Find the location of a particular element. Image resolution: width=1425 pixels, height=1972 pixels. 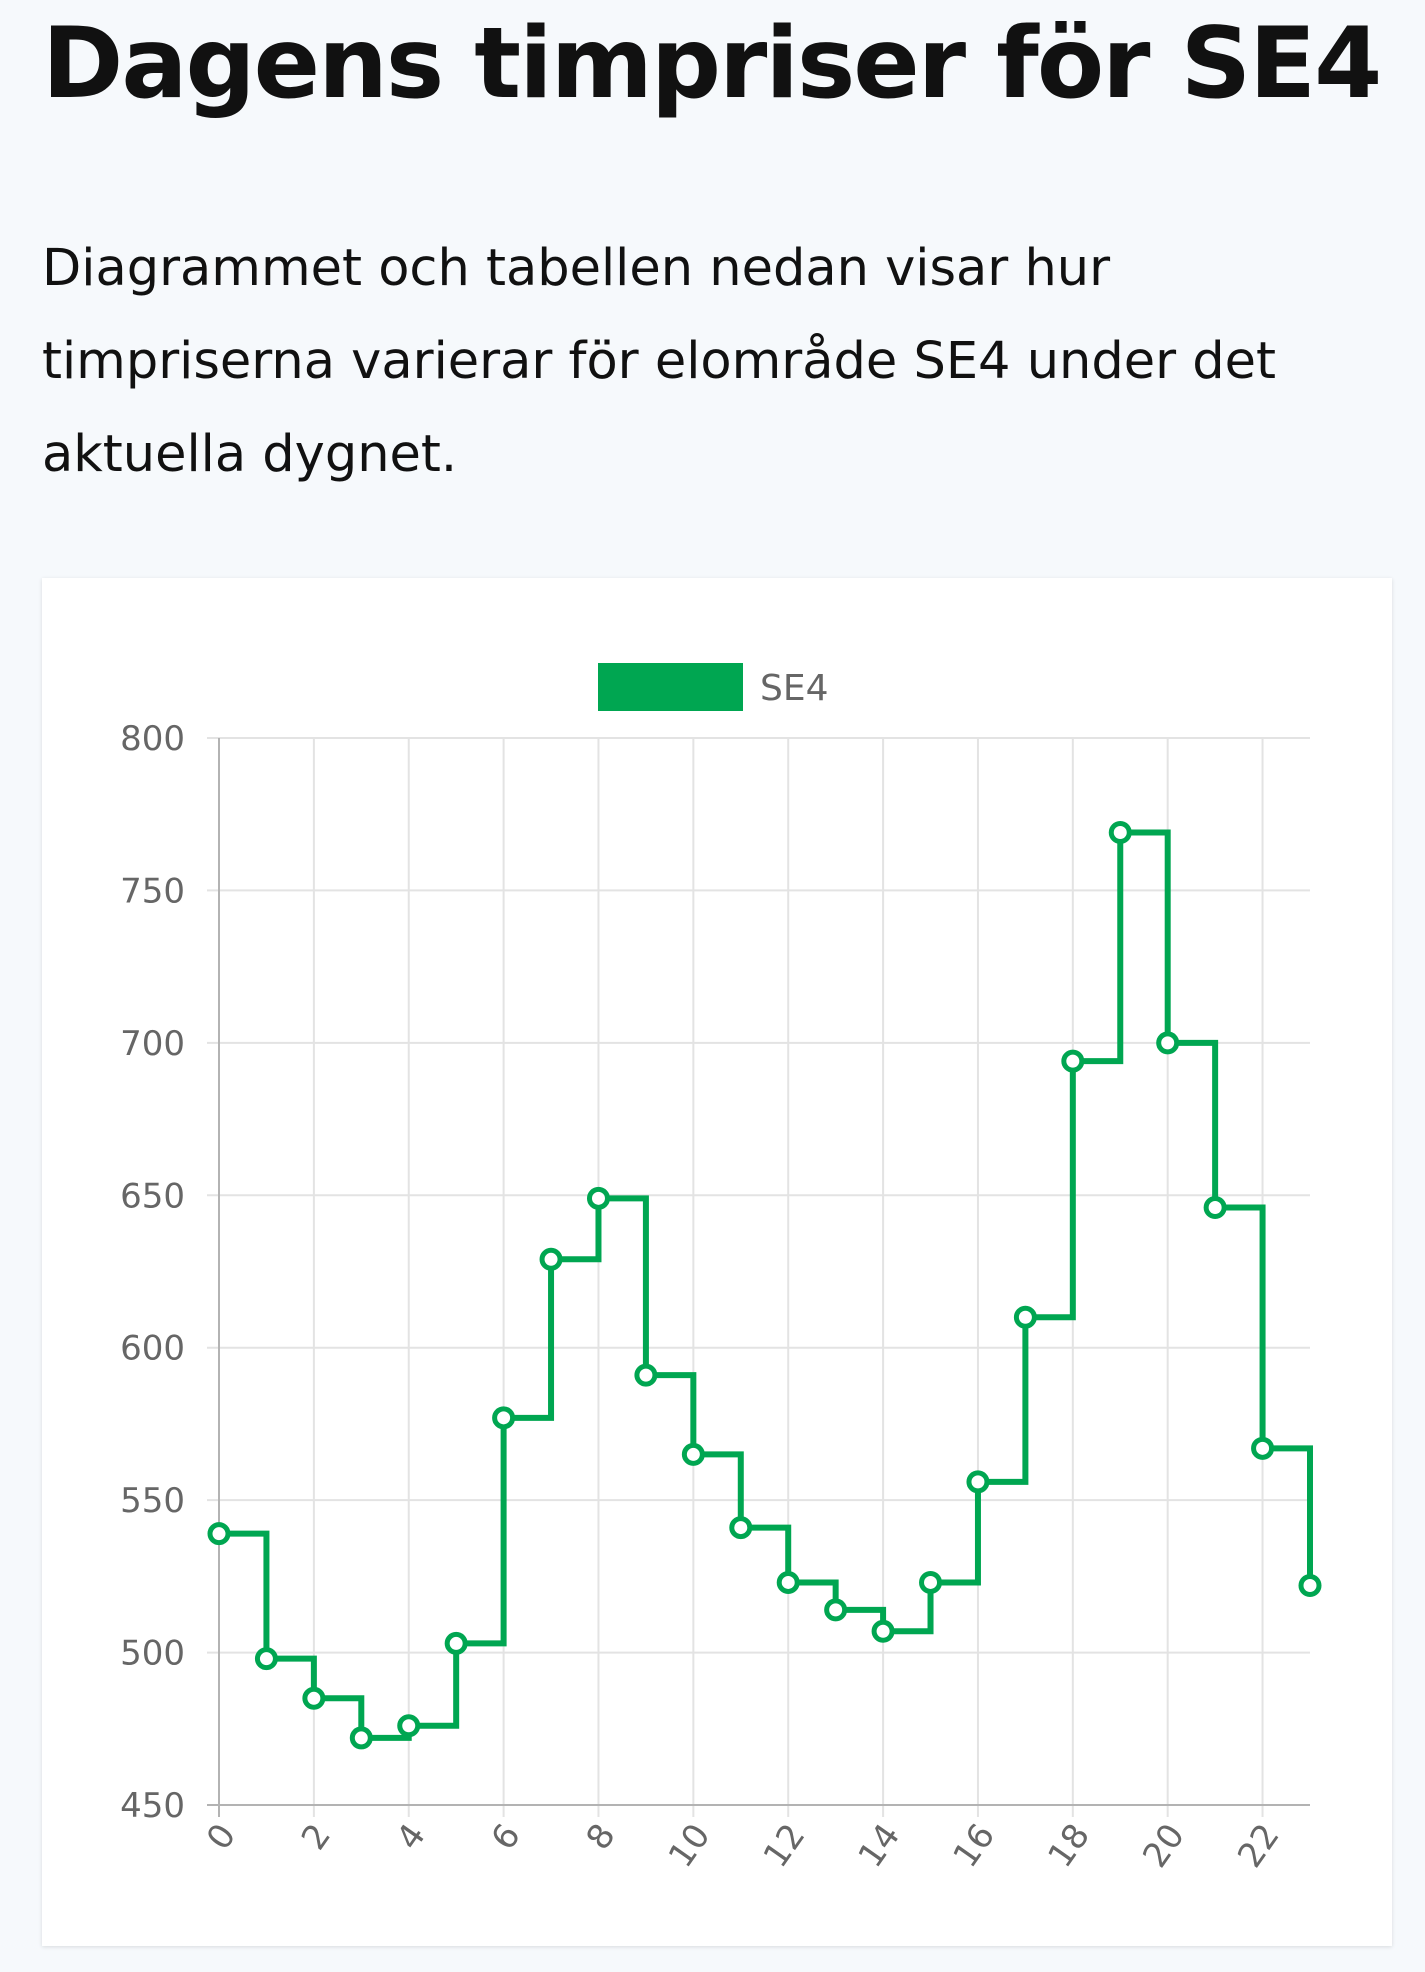

x-tick-label: 18 is located at coordinates (1069, 1846).